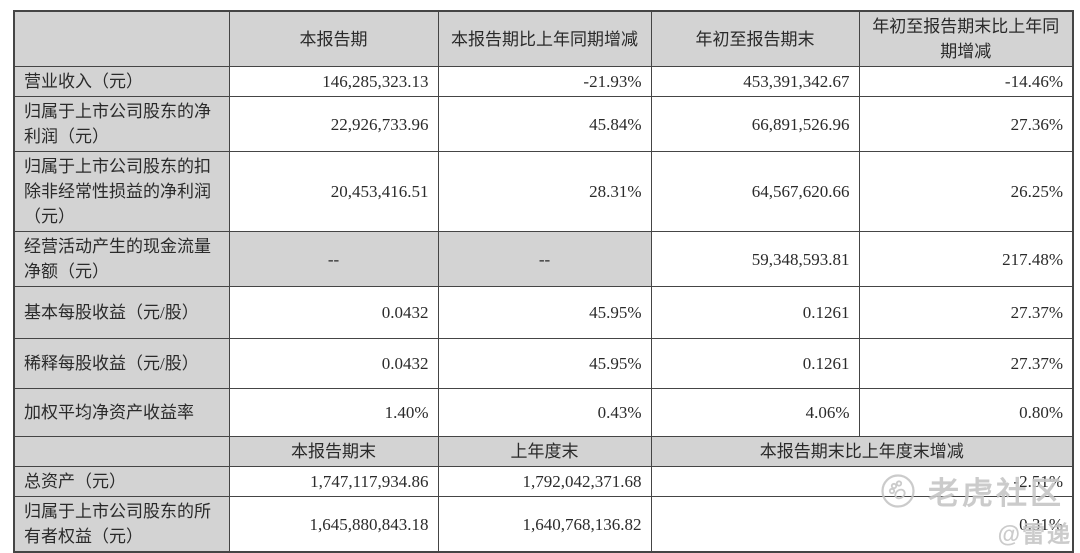 The height and width of the screenshot is (553, 1080). I want to click on header-end-of-period: 本报告期末, so click(333, 451).